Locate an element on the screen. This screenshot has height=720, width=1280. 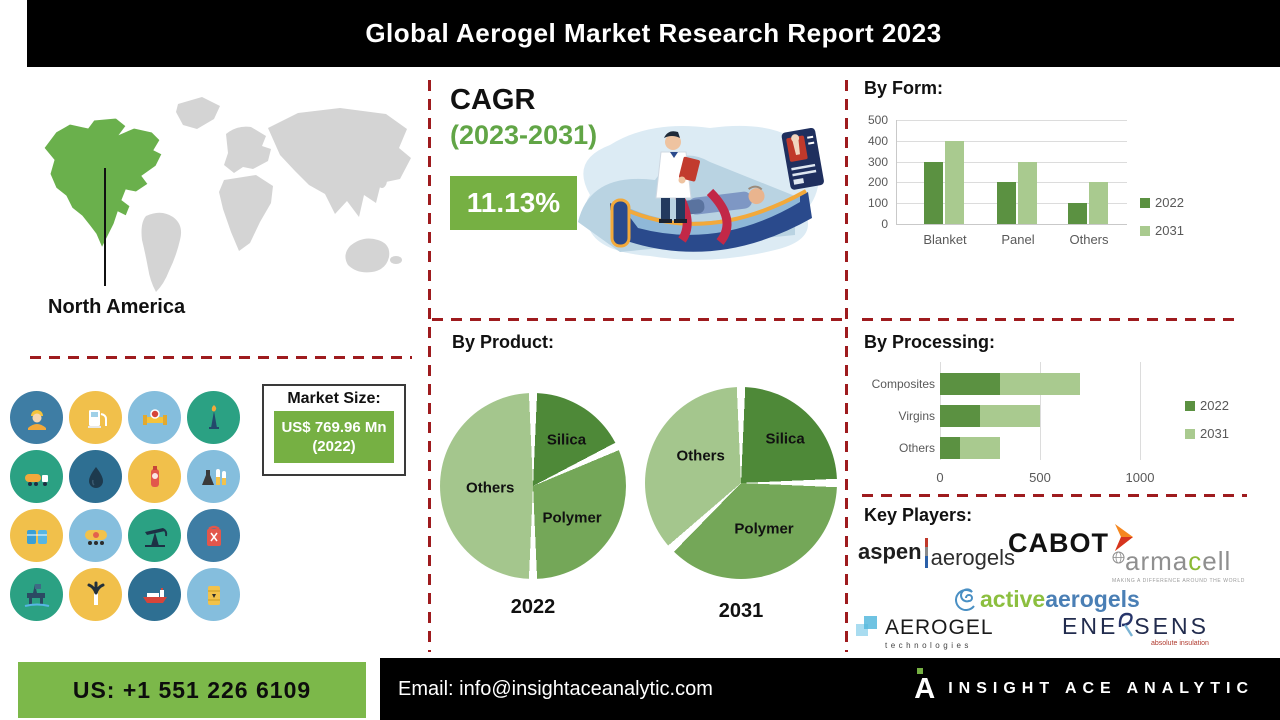
cabot-logo: CABOT is located at coordinates (1073, 541).